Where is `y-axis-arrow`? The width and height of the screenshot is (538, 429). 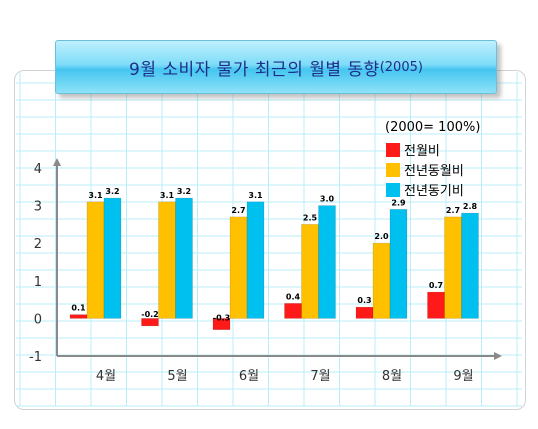 y-axis-arrow is located at coordinates (57, 162).